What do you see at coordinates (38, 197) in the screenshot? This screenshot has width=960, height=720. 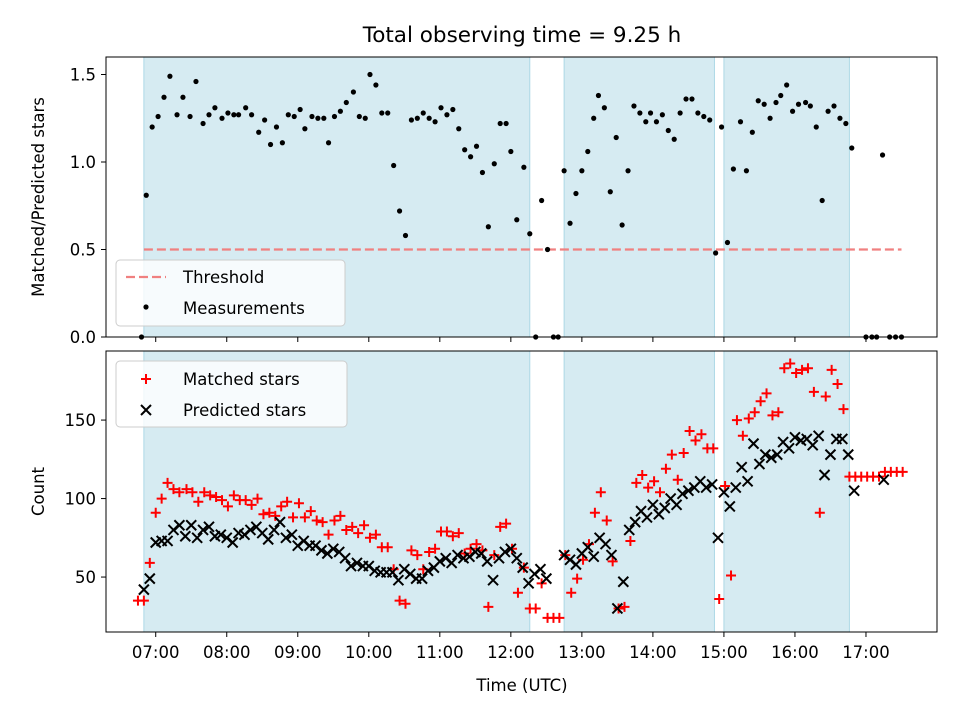 I see `y-axis-label: Matched/Predicted stars` at bounding box center [38, 197].